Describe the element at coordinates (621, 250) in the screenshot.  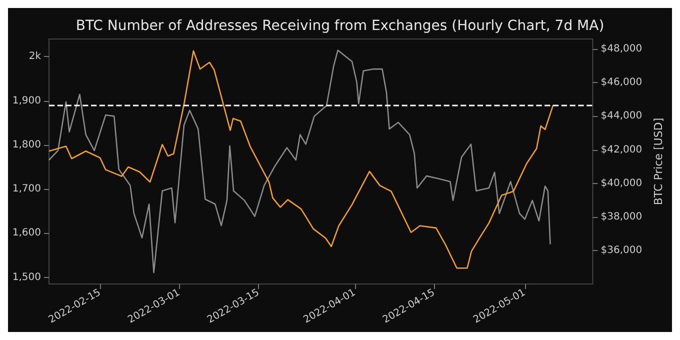
I see `y2-tick-label: $36,000` at that location.